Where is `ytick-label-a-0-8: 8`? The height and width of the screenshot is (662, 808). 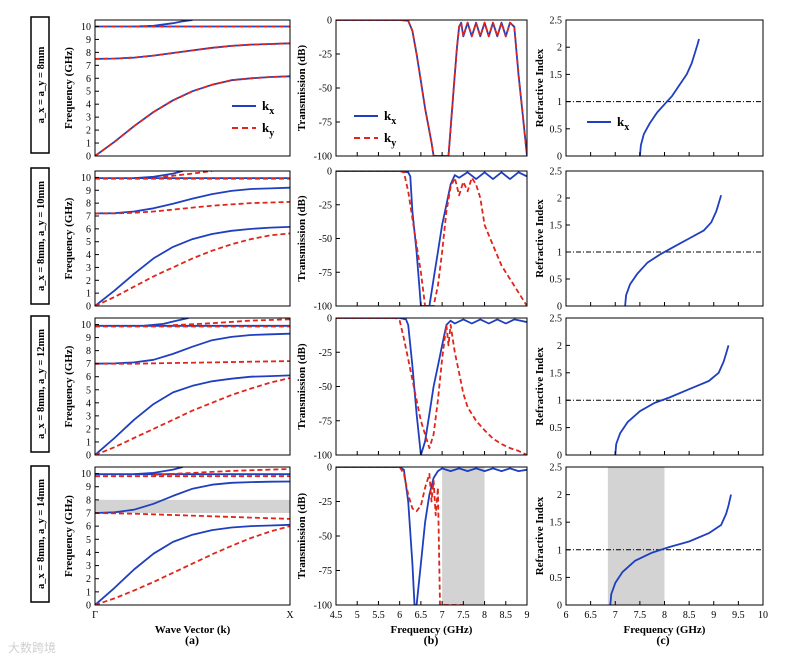
ytick-label-a-0-8: 8 is located at coordinates (88, 53).